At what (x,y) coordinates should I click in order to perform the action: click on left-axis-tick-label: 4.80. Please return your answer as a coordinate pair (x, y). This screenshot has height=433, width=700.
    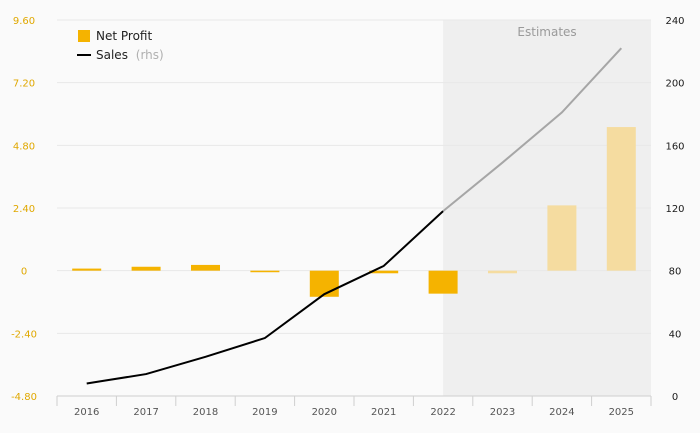
    Looking at the image, I should click on (24, 146).